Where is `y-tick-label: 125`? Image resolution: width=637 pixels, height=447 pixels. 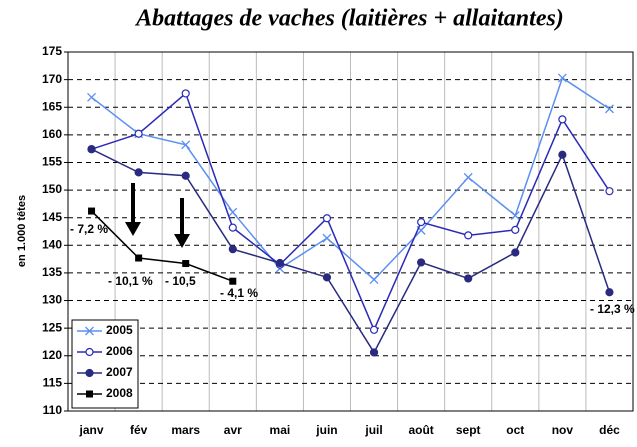 y-tick-label: 125 is located at coordinates (52, 327).